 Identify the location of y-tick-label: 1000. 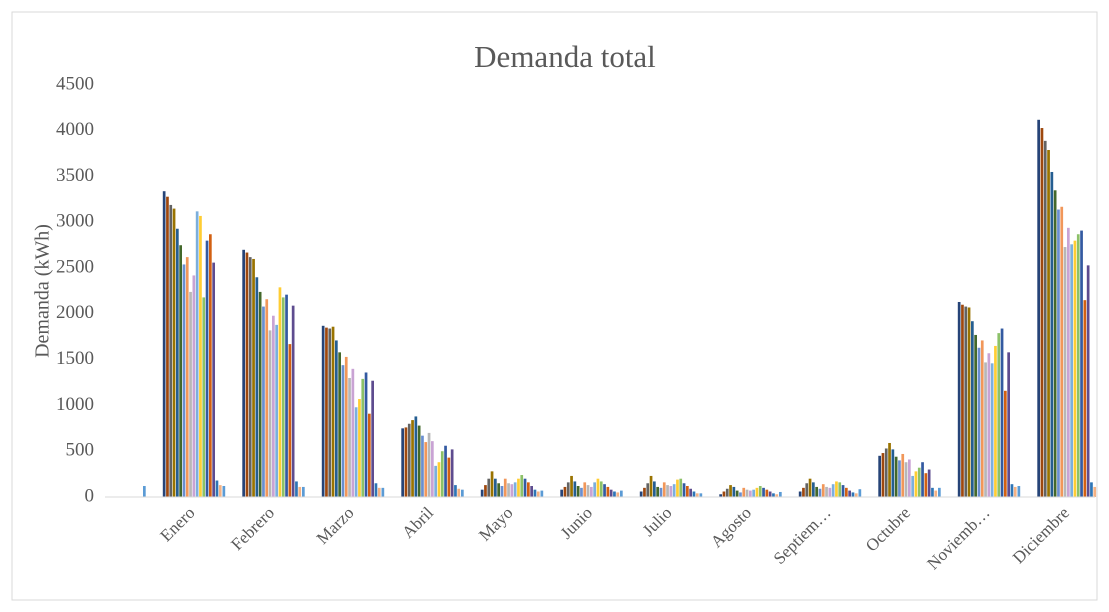
(75, 404).